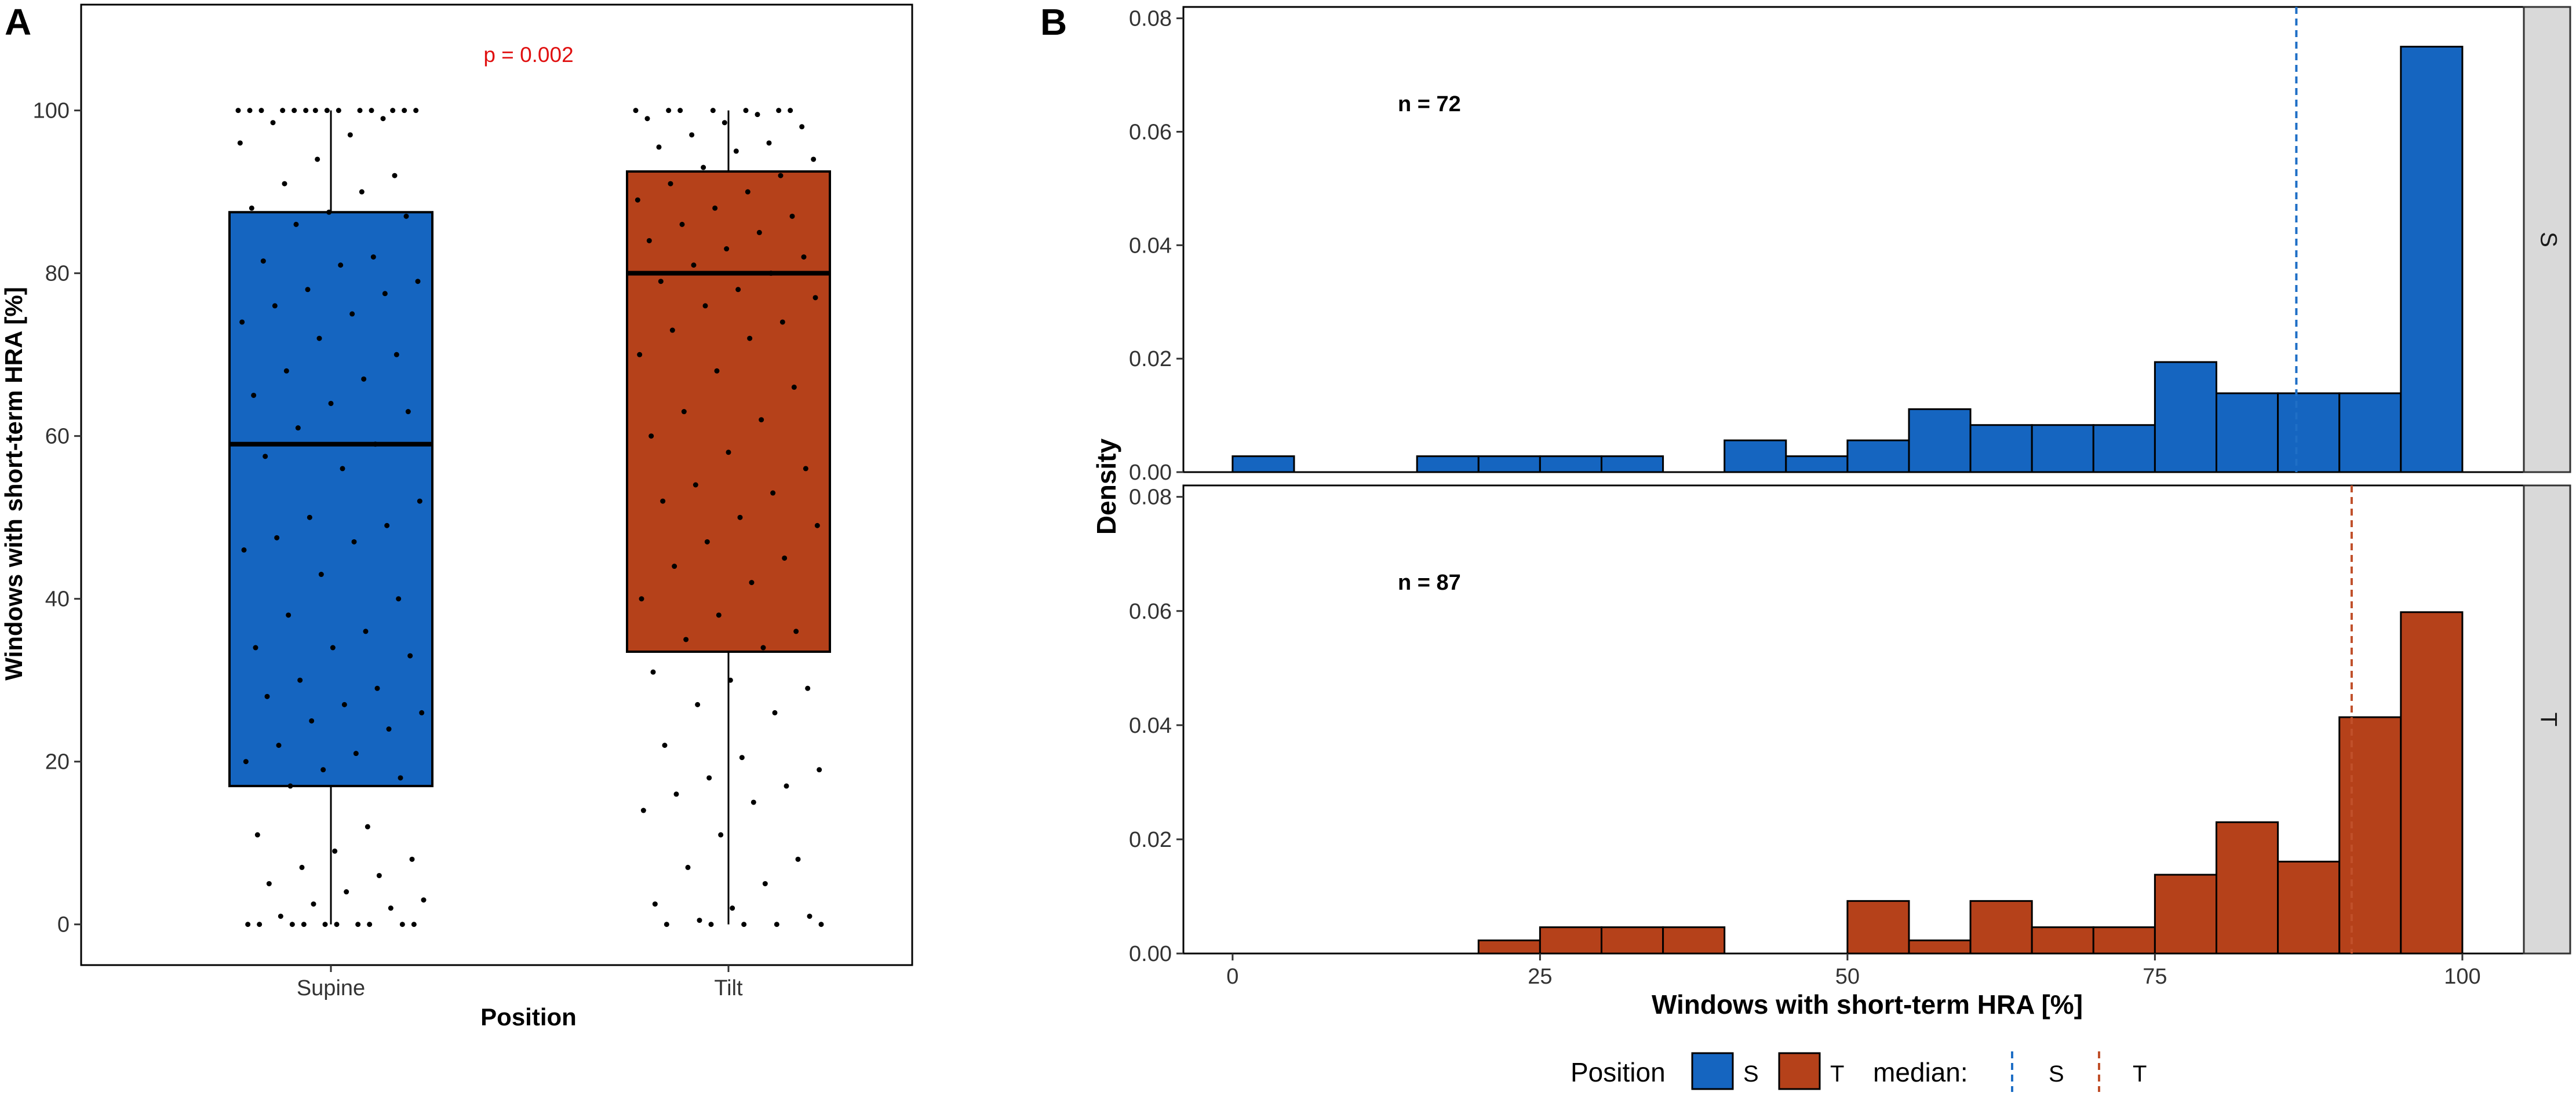 Image resolution: width=2576 pixels, height=1096 pixels. What do you see at coordinates (2056, 1074) in the screenshot?
I see `legend-median-label-s: S` at bounding box center [2056, 1074].